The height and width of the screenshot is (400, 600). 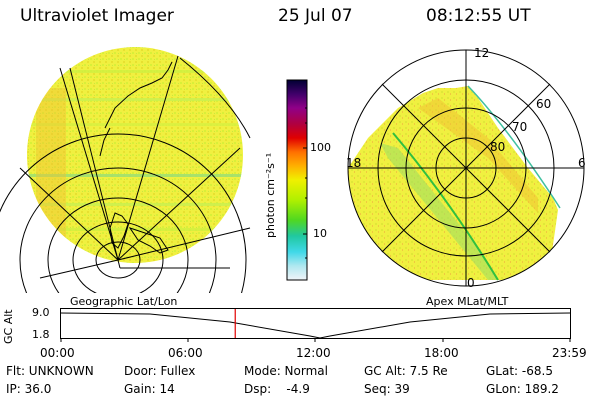 What do you see at coordinates (286, 371) in the screenshot?
I see `mode-info: Mode: Normal` at bounding box center [286, 371].